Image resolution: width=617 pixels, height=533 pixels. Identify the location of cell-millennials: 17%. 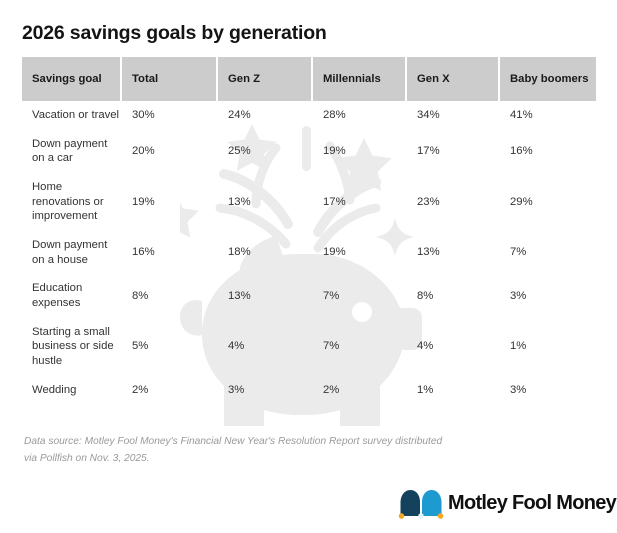
(334, 201).